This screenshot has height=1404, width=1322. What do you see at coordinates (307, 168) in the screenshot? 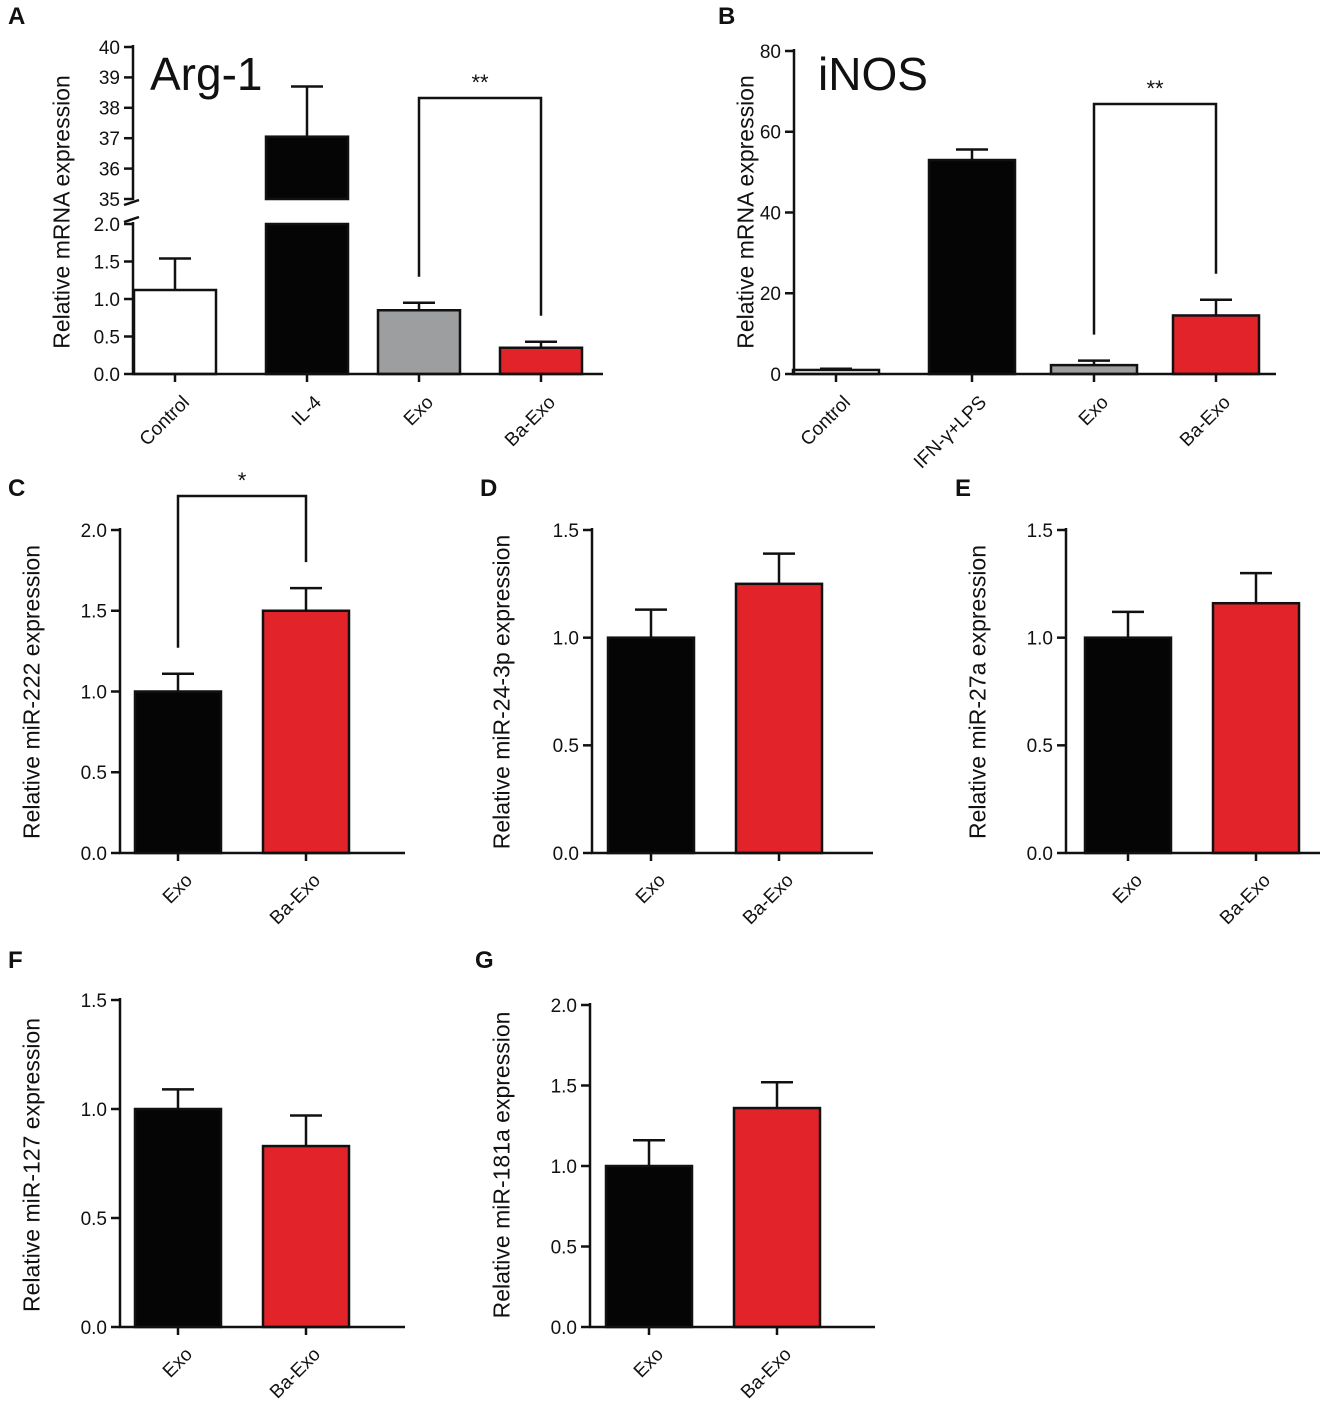
I see `bar-upper-segment` at bounding box center [307, 168].